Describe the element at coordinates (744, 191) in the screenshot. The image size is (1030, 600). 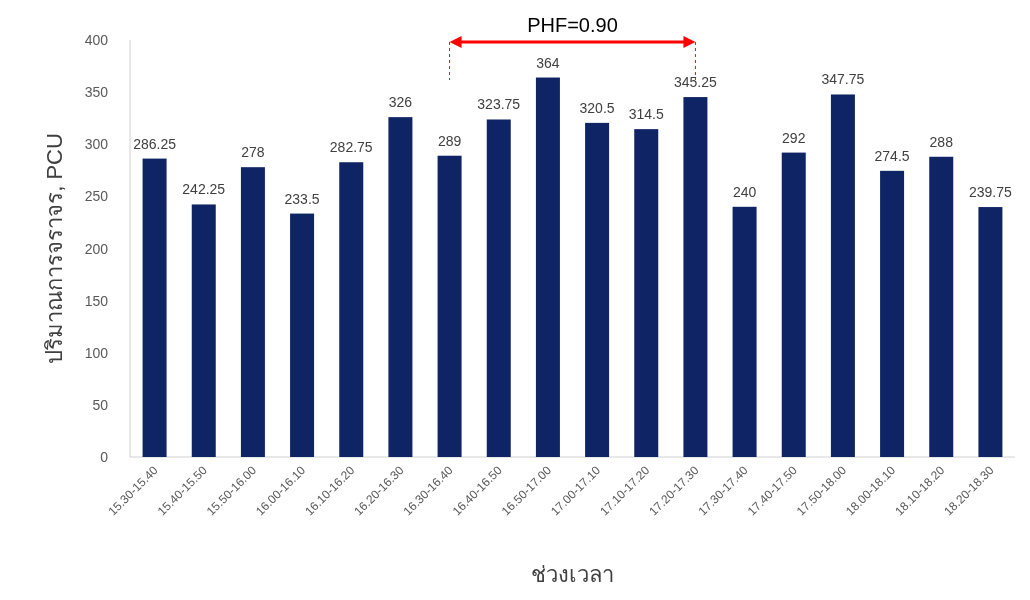
I see `data-label: 240` at that location.